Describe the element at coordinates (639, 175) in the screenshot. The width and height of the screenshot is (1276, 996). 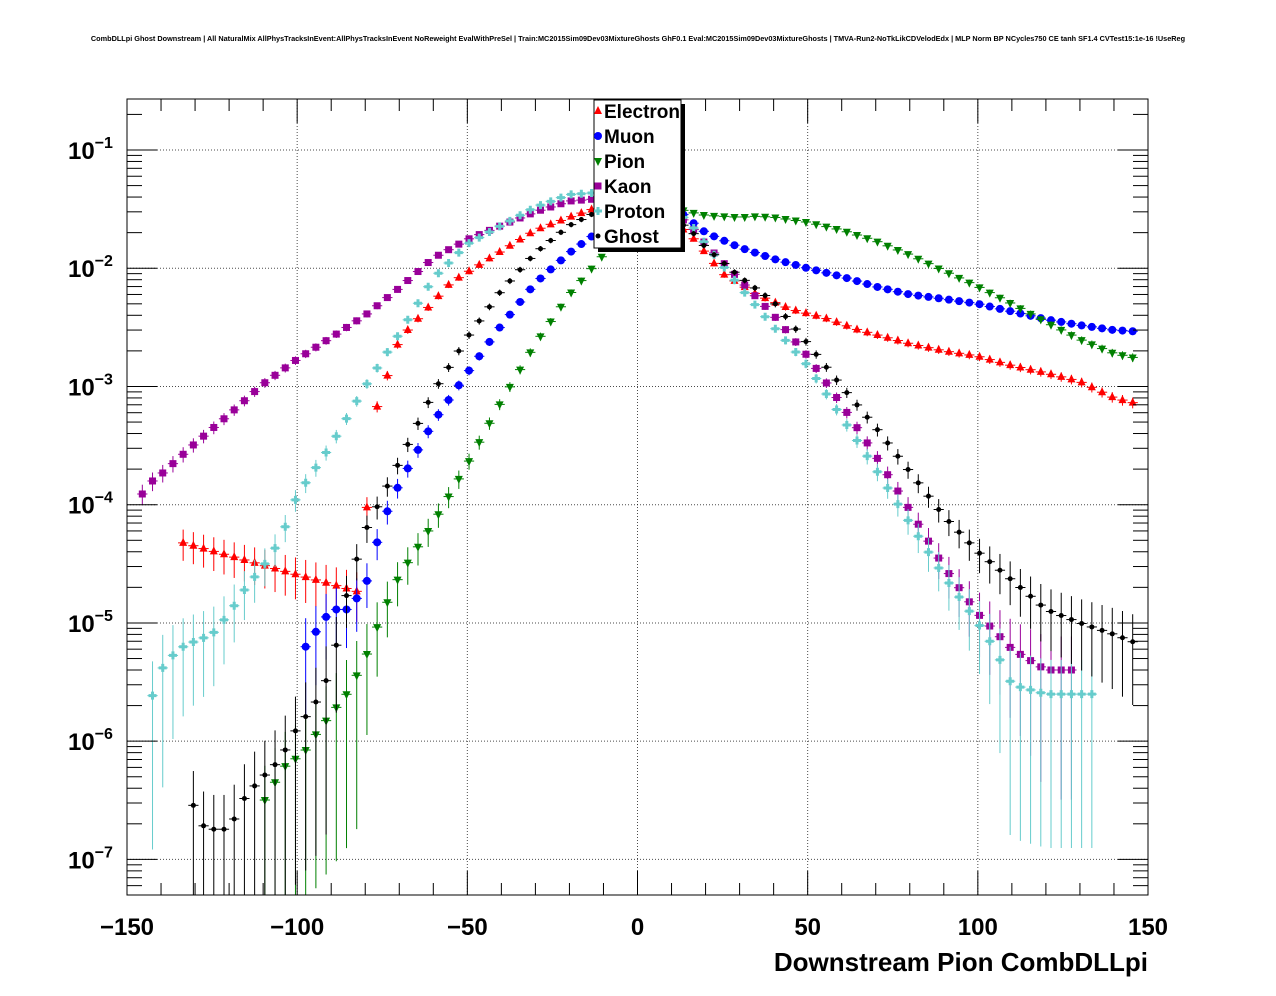
I see `legend: Electron Muon Pion Kaon Proton Ghost` at that location.